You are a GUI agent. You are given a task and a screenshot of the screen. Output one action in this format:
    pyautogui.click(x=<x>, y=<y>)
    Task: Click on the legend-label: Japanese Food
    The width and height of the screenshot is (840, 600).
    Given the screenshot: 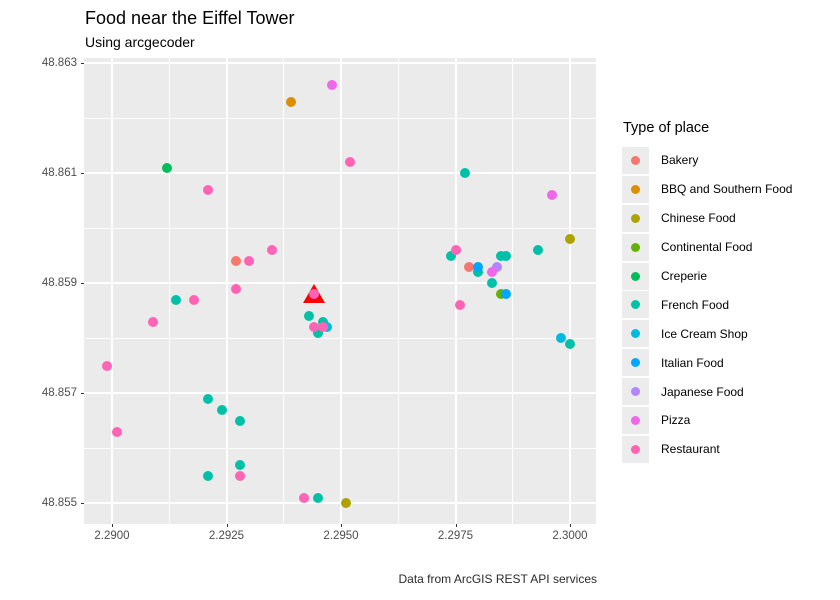 What is the action you would take?
    pyautogui.click(x=702, y=391)
    